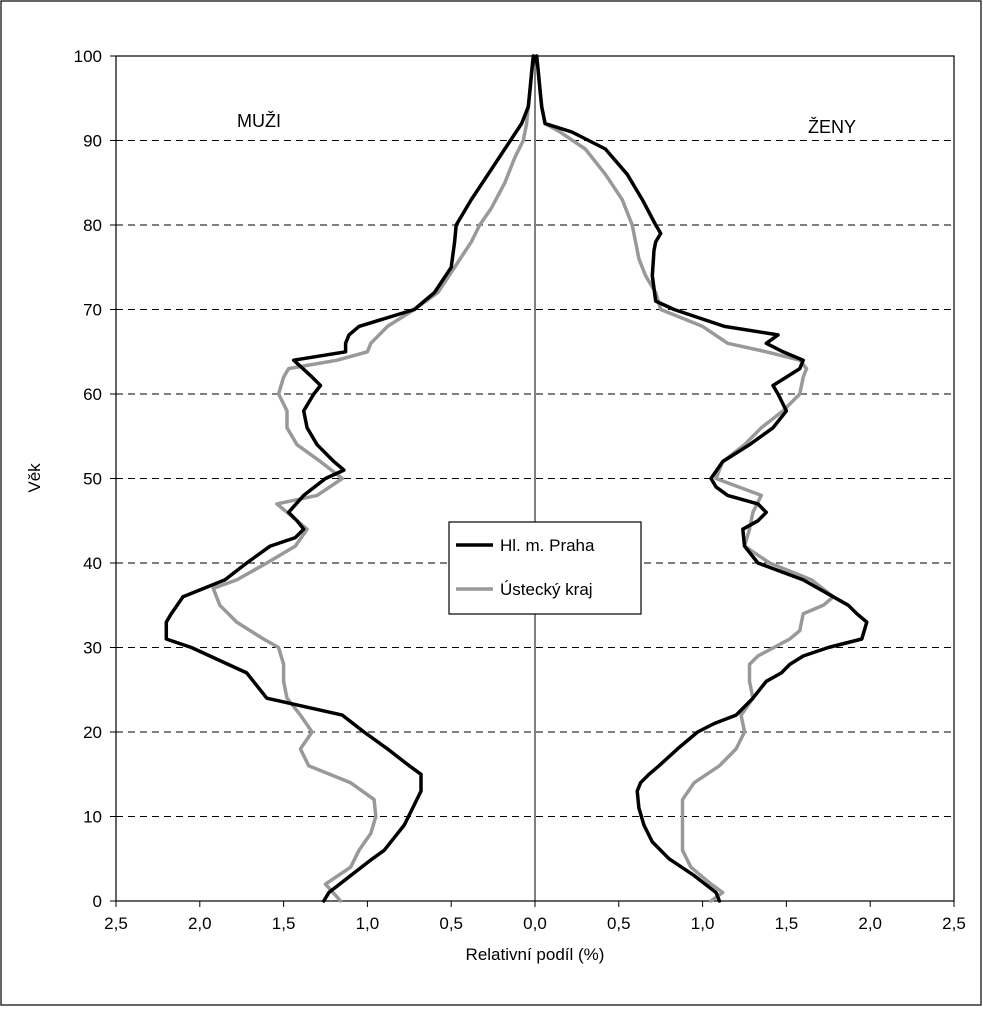  Describe the element at coordinates (92, 563) in the screenshot. I see `y-tick-label: 40` at that location.